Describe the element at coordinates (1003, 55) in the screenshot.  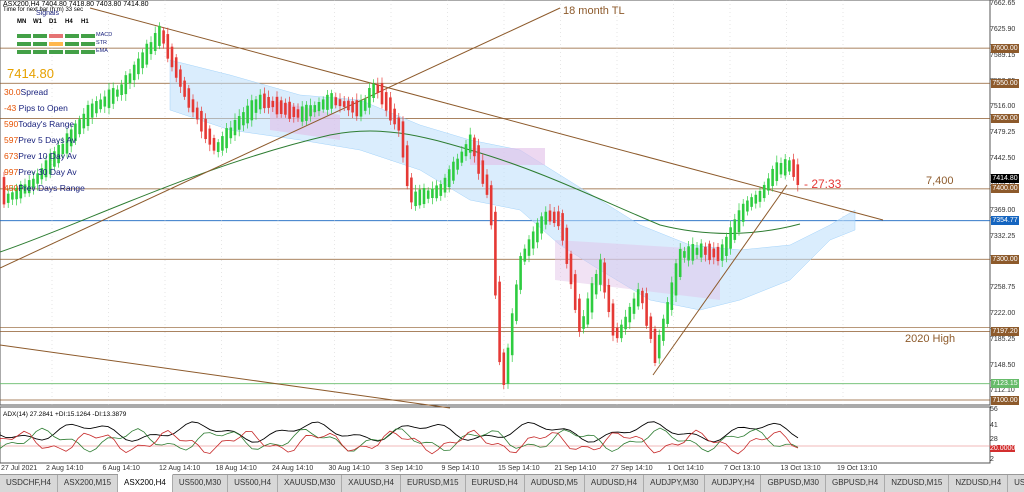
I see `price-axis-tick: 7589.15` at that location.